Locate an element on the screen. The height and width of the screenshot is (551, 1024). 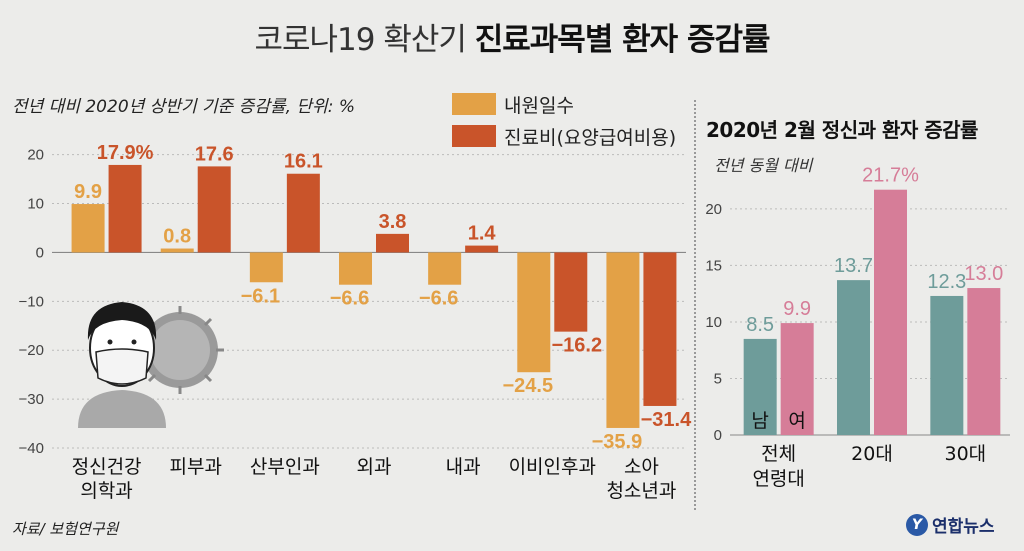
category-label: 정신건강 의학과 is located at coordinates (107, 479).